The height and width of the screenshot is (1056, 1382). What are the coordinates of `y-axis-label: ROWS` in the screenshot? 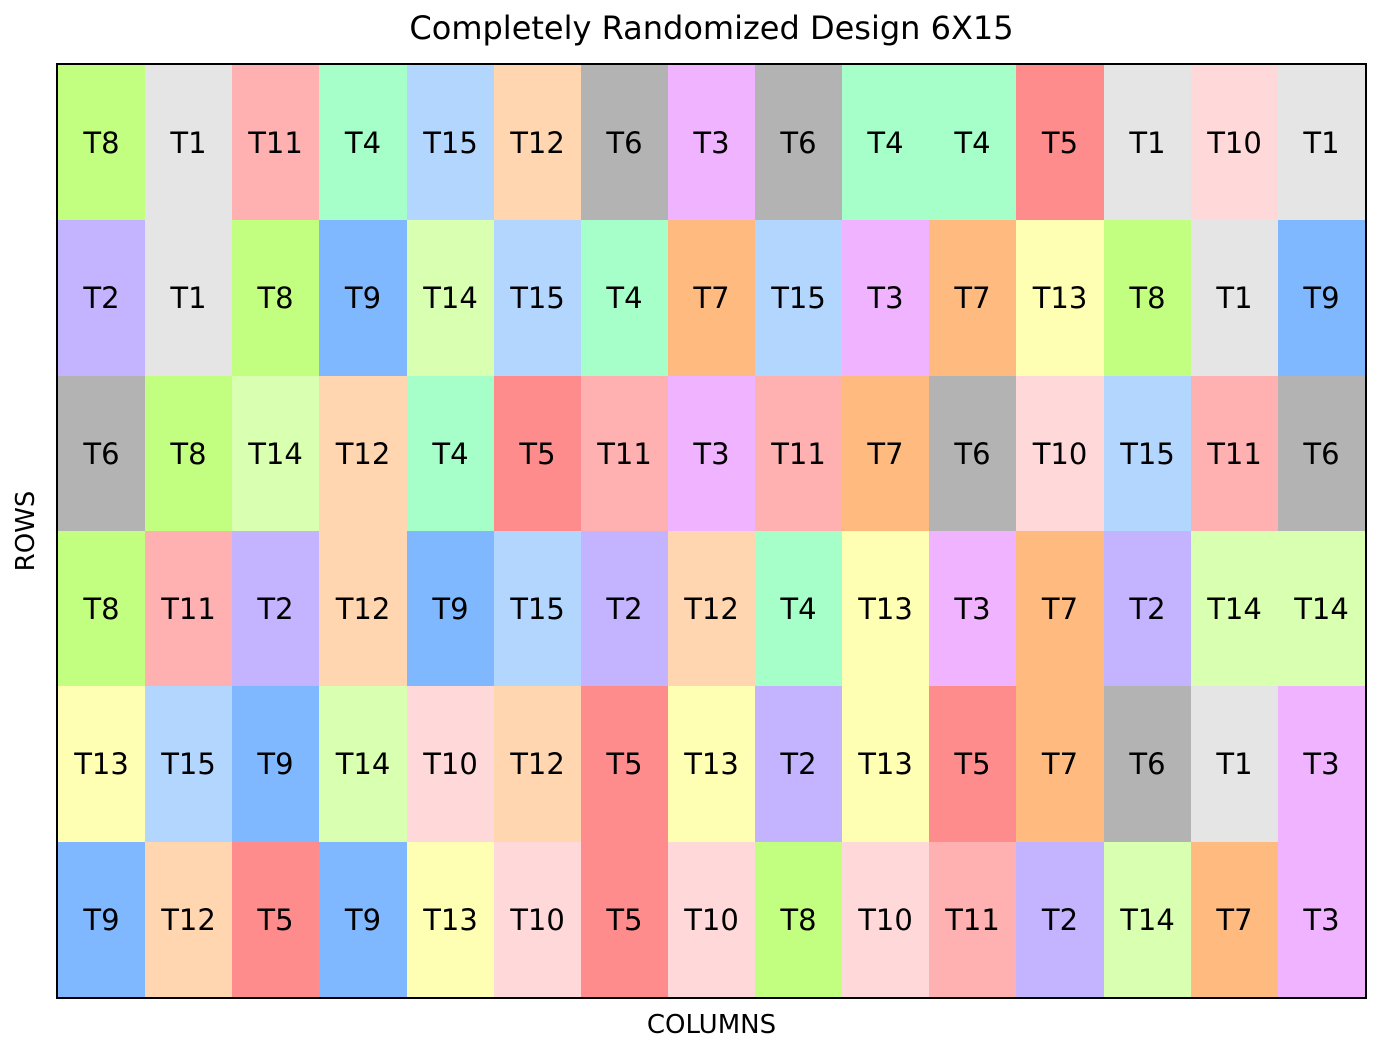 It's located at (26, 531).